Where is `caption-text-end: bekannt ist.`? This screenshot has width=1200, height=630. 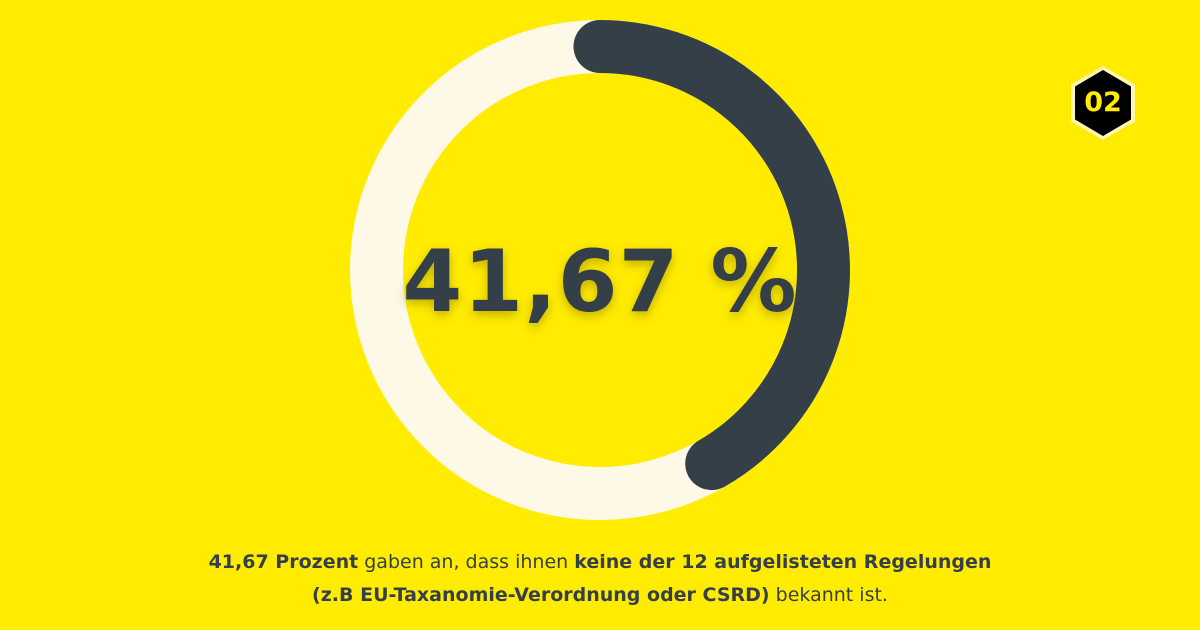
caption-text-end: bekannt ist. is located at coordinates (828, 595).